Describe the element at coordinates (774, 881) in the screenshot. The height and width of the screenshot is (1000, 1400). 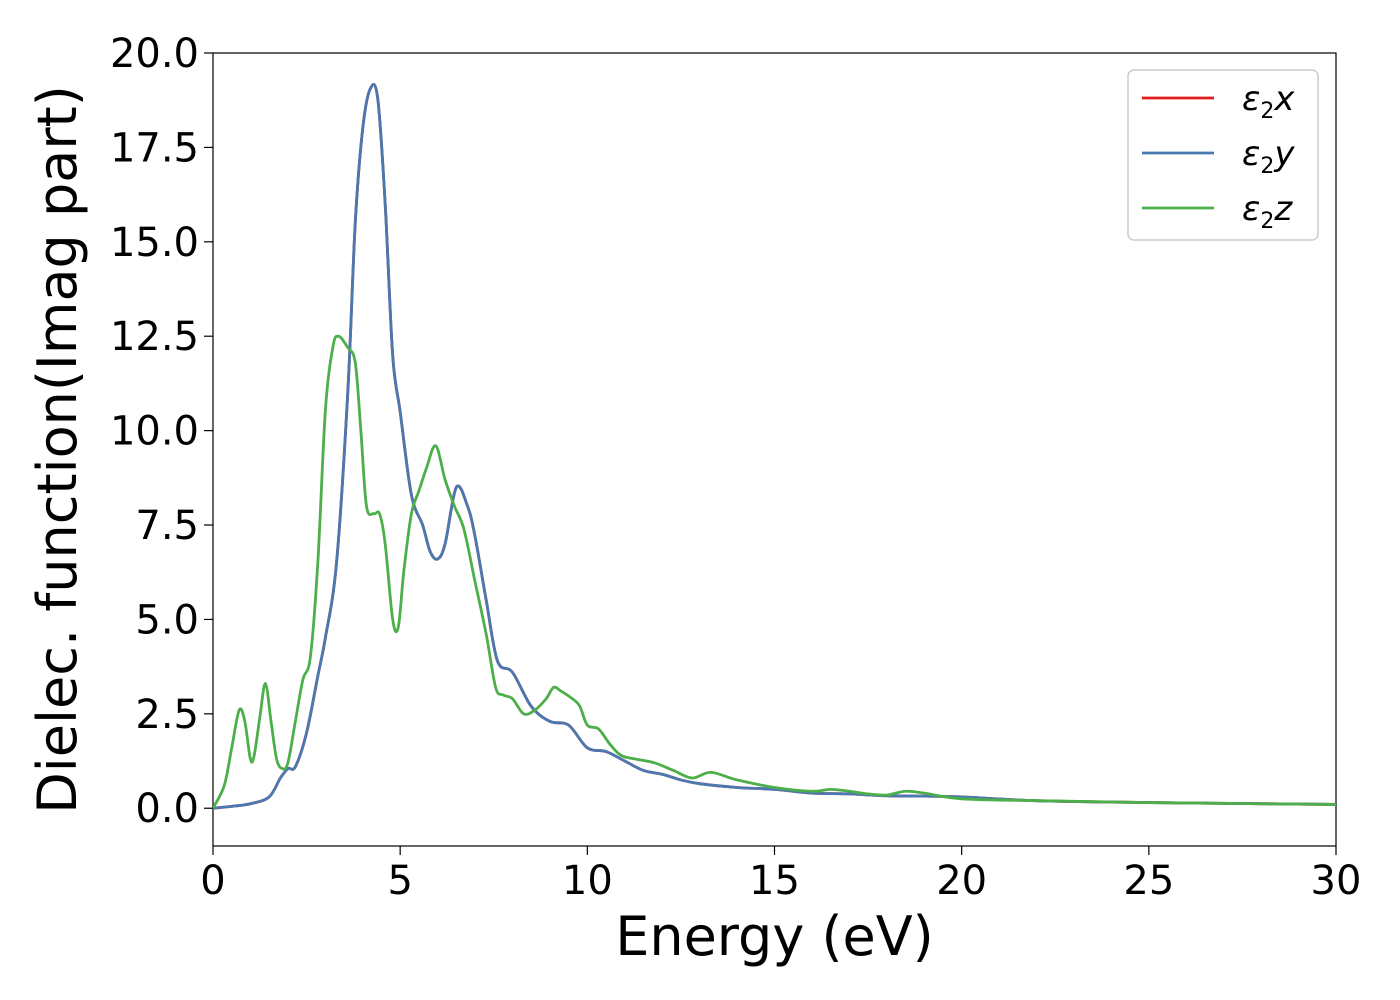
I see `x-tick-label: 15` at that location.